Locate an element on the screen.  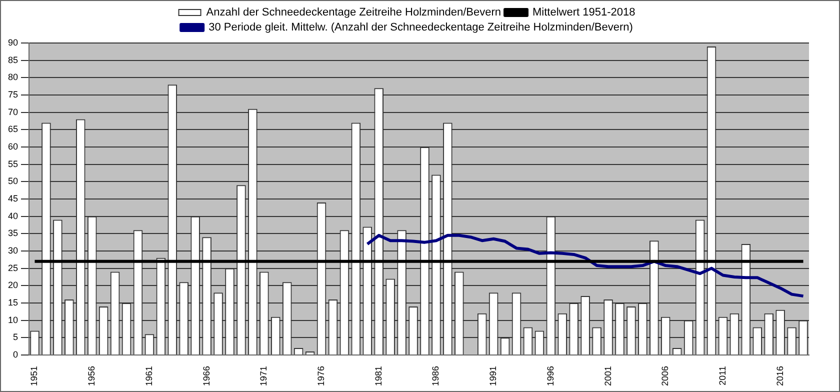
x-tick-label: 1966 is located at coordinates (206, 376).